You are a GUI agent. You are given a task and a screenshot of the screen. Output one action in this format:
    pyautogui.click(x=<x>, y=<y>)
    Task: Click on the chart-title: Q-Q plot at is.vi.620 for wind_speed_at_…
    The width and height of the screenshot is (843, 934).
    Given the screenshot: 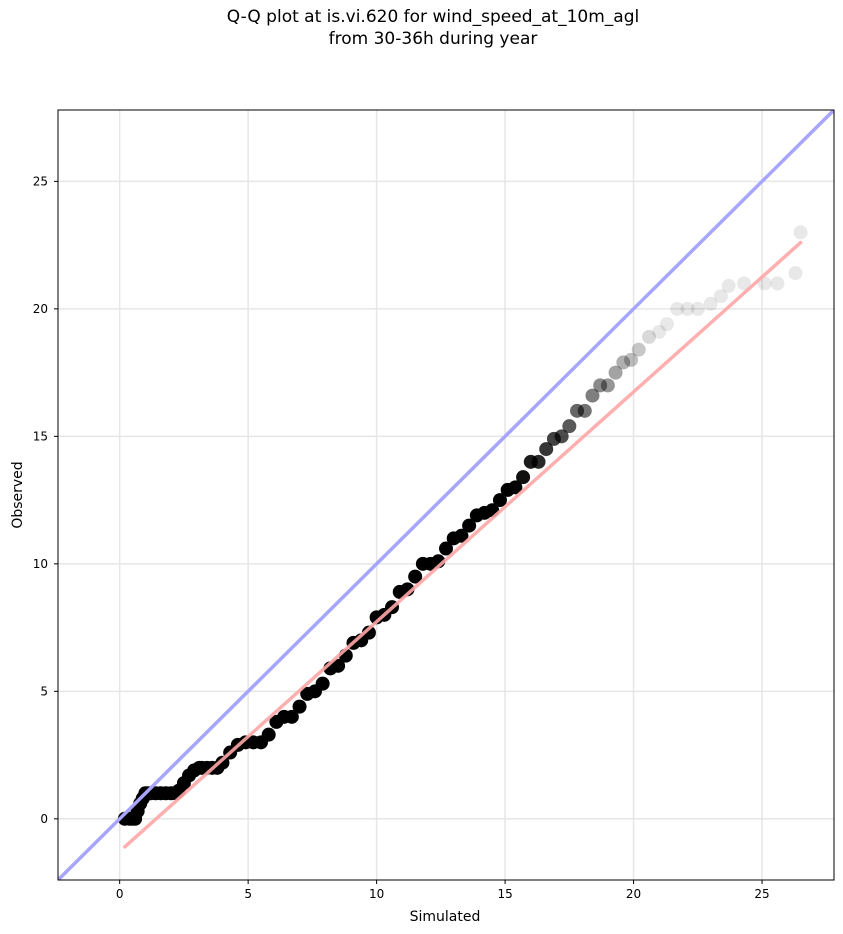 What is the action you would take?
    pyautogui.click(x=433, y=17)
    